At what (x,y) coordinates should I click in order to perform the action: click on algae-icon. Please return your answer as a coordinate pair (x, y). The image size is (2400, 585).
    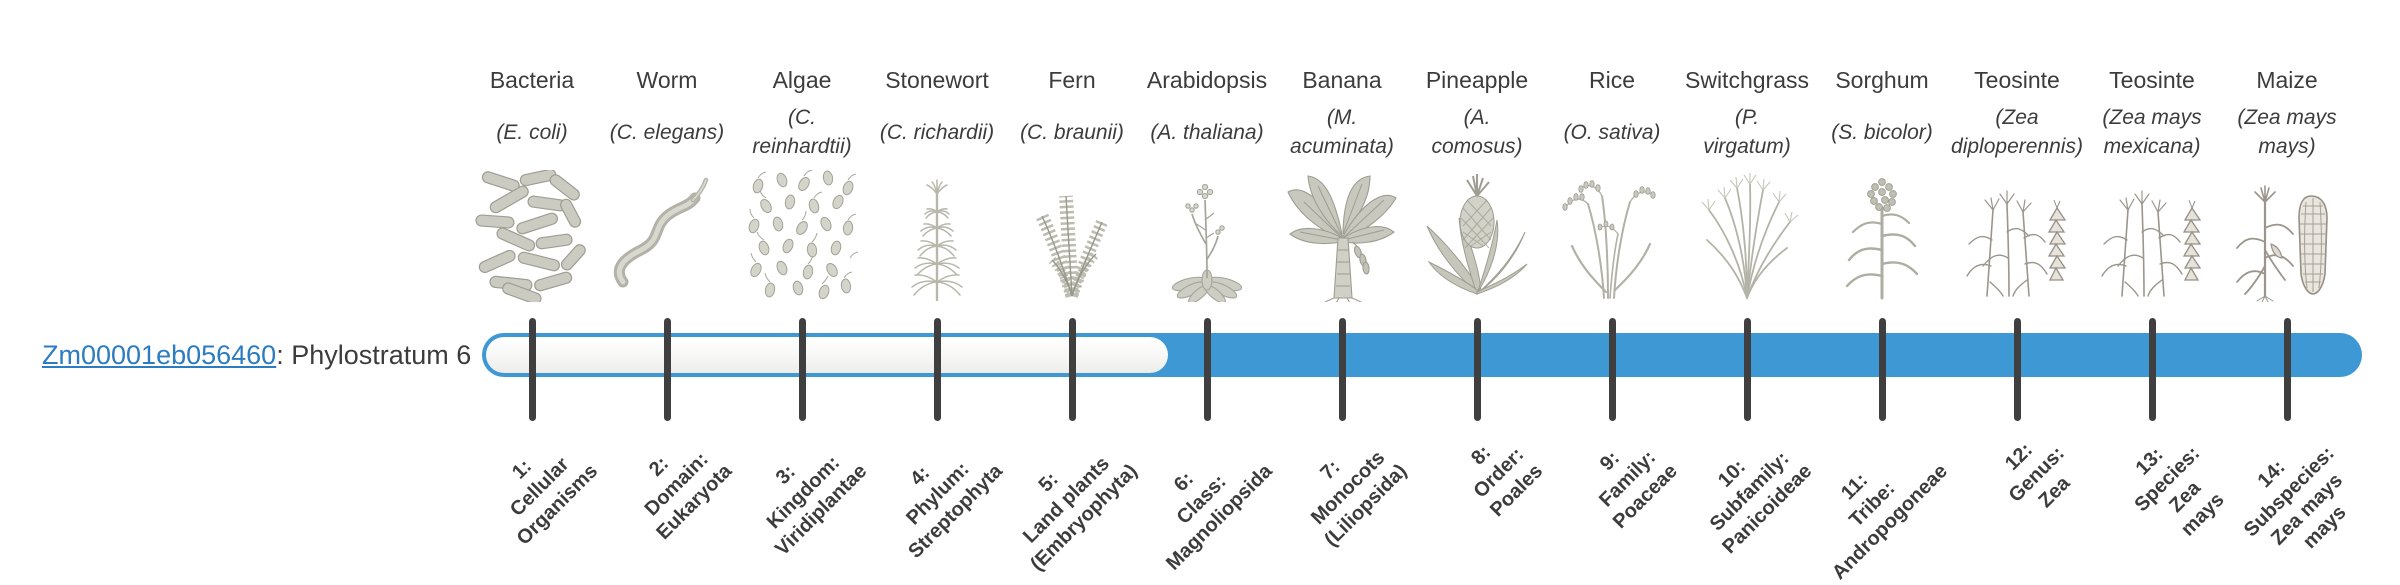
    Looking at the image, I should click on (802, 236).